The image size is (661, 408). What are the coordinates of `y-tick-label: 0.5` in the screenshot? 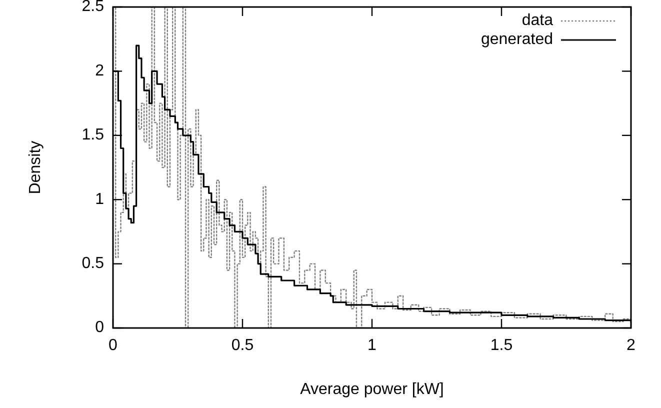 It's located at (93, 263).